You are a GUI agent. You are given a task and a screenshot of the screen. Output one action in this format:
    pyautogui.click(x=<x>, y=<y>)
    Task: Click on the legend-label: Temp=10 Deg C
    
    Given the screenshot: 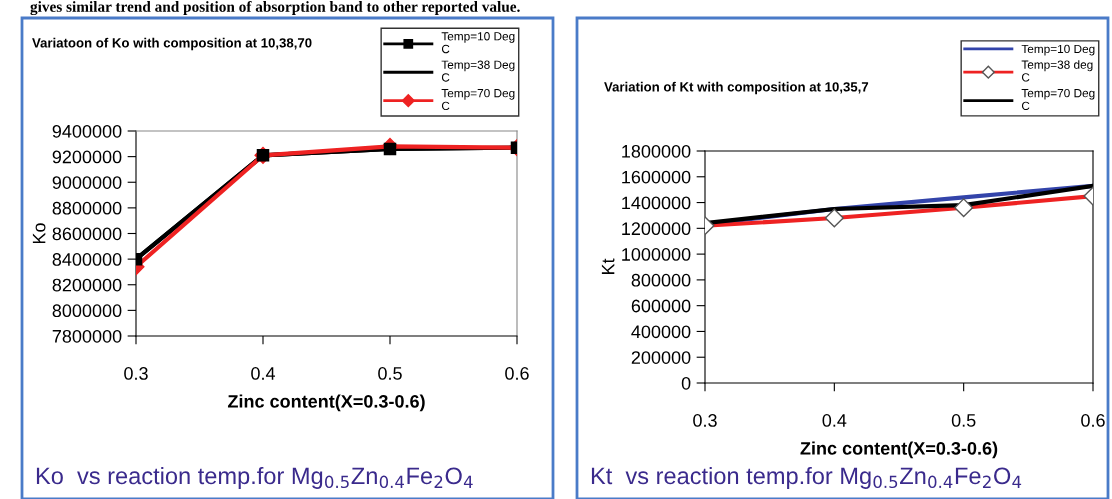 What is the action you would take?
    pyautogui.click(x=478, y=43)
    